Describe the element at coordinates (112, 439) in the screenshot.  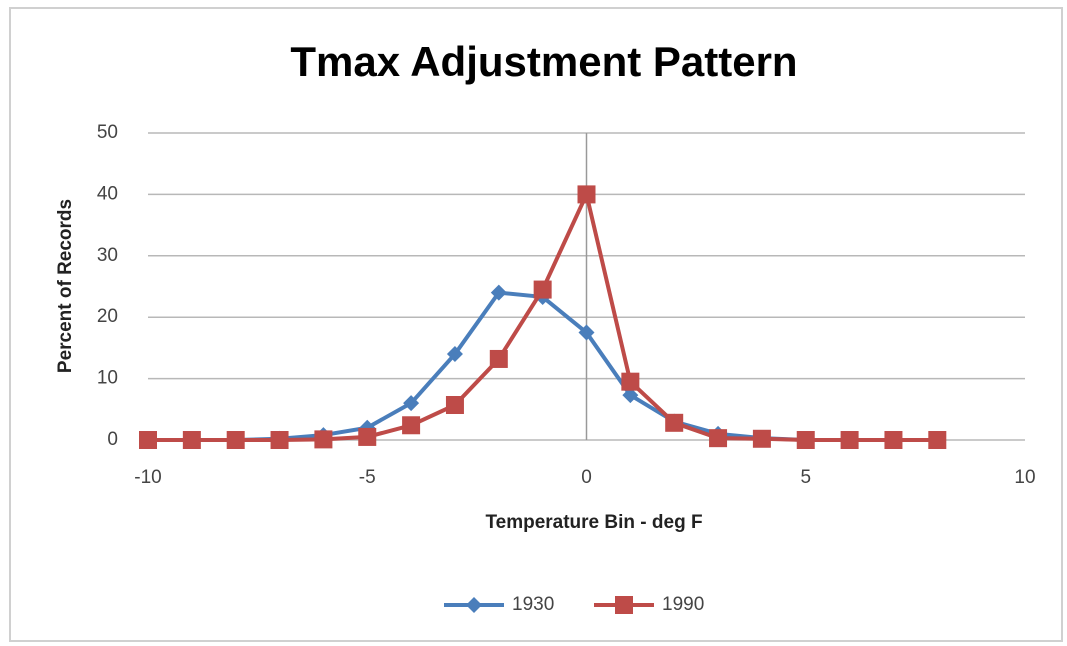
I see `y-tick-label: 0` at that location.